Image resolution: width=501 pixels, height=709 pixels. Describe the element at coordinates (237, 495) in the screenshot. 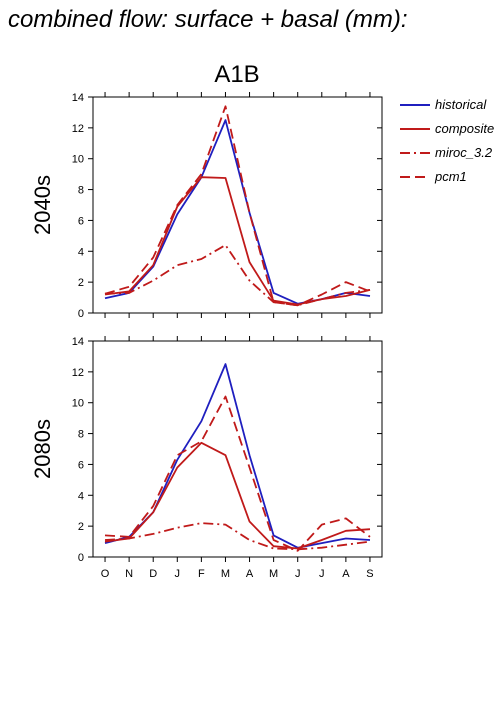

I see `series-line-composite` at that location.